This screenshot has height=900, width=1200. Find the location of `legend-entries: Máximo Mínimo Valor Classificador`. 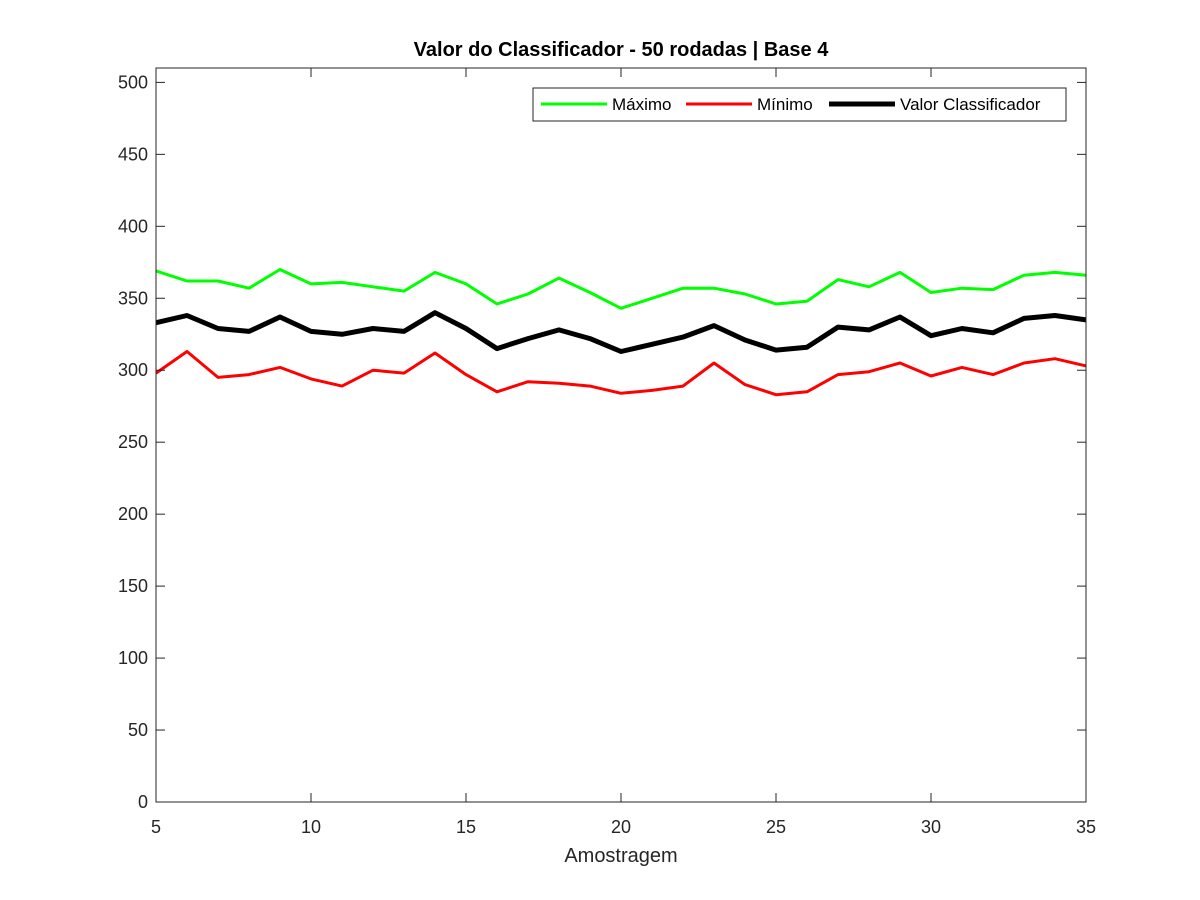

legend-entries: Máximo Mínimo Valor Classificador is located at coordinates (791, 104).